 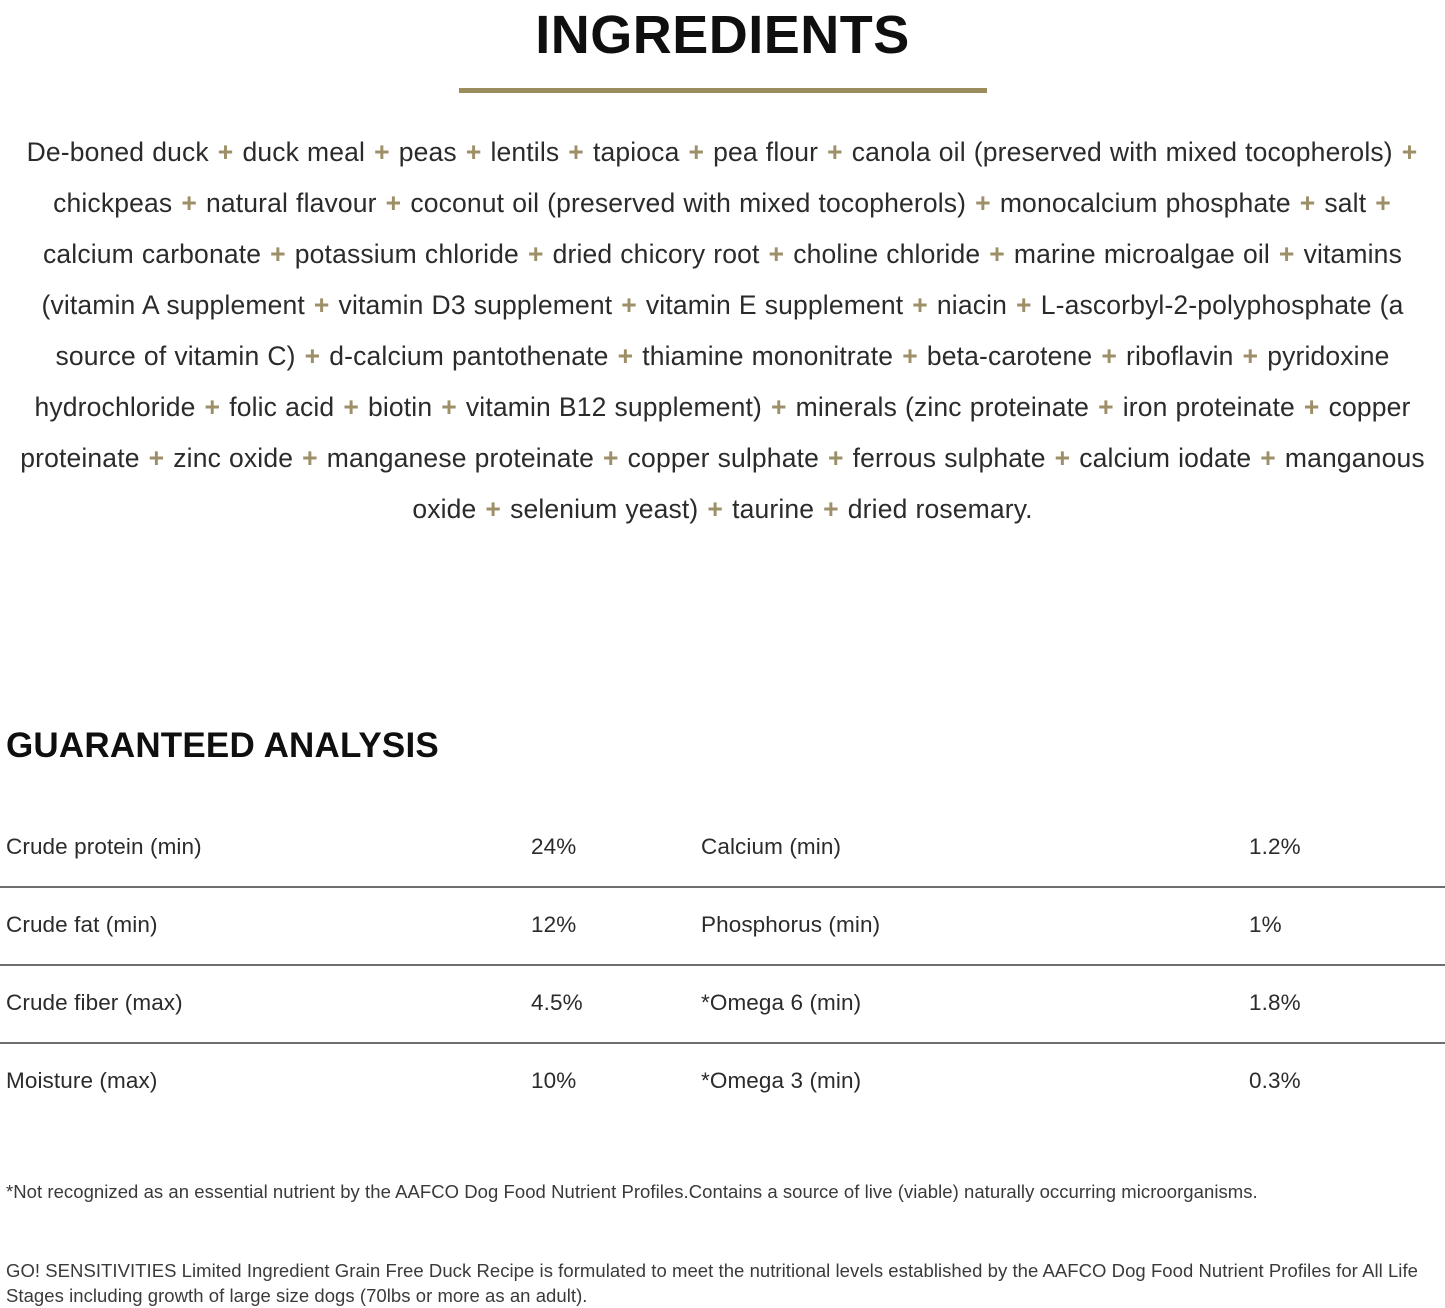 What do you see at coordinates (475, 305) in the screenshot?
I see `ingredient-item: vitamin D3 supplement` at bounding box center [475, 305].